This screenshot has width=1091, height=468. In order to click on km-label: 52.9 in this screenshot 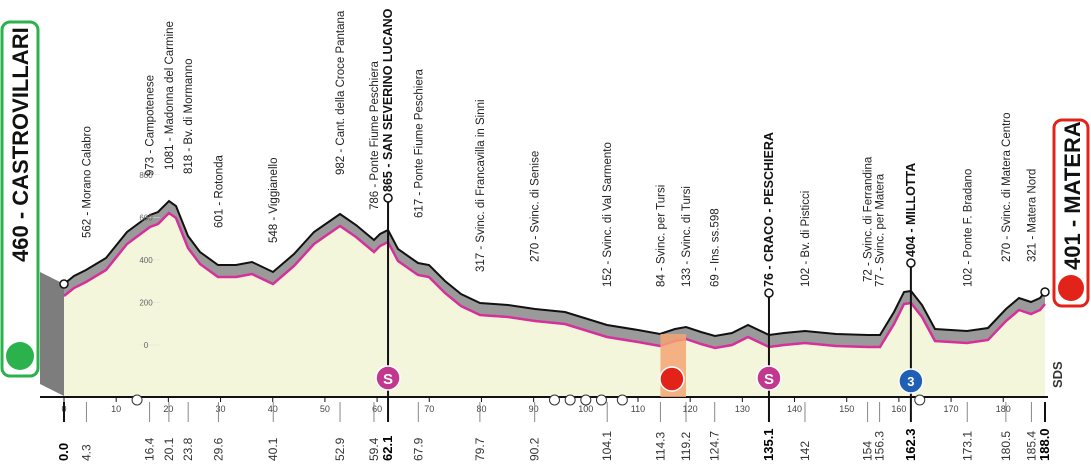, I will do `click(340, 449)`.